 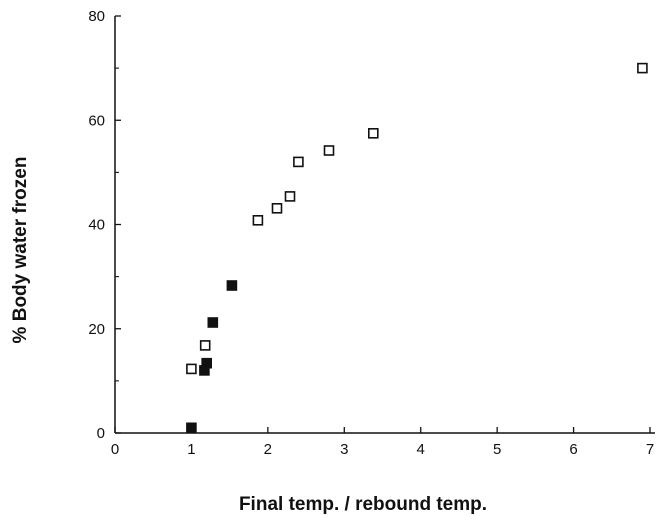 I want to click on y-tick-label: 0, so click(x=101, y=433).